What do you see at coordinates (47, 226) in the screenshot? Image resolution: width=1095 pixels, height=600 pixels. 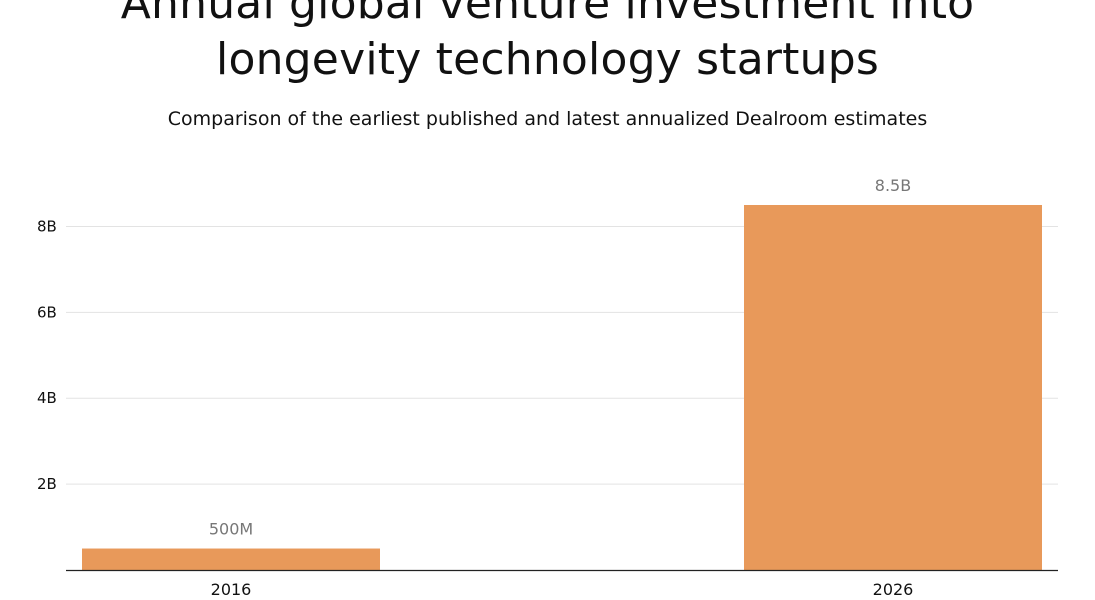 I see `y-tick-label: 8B` at bounding box center [47, 226].